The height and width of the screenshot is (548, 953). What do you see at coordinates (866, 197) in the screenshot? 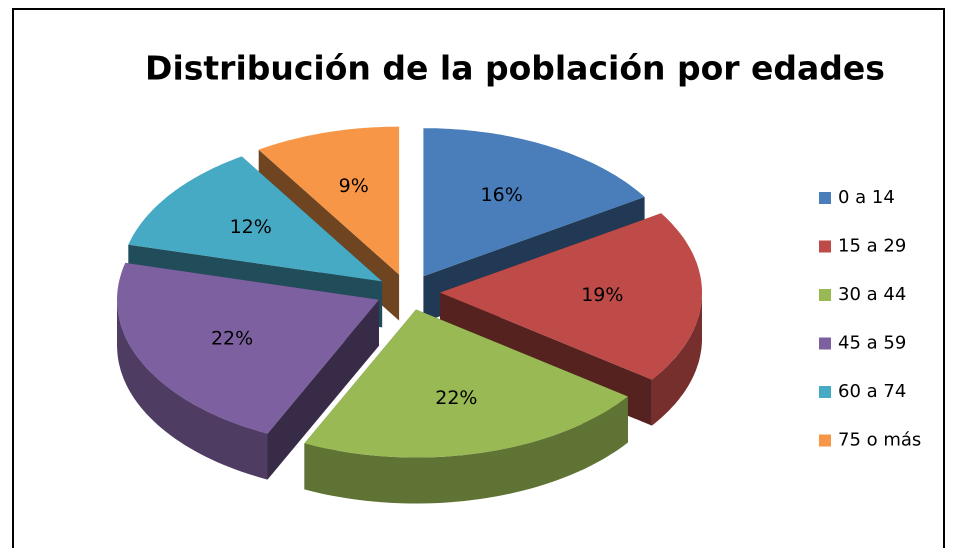
I see `legend-label: 0 a 14` at bounding box center [866, 197].